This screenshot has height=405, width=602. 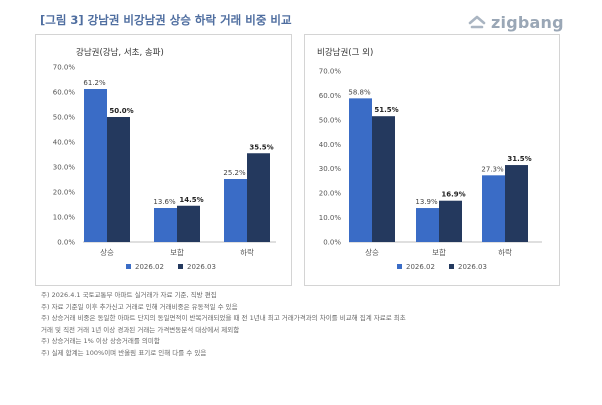 What do you see at coordinates (166, 20) in the screenshot?
I see `figure-title: [그림 3] 강남권 비강남권 상승 하락 거래 비중 비교` at bounding box center [166, 20].